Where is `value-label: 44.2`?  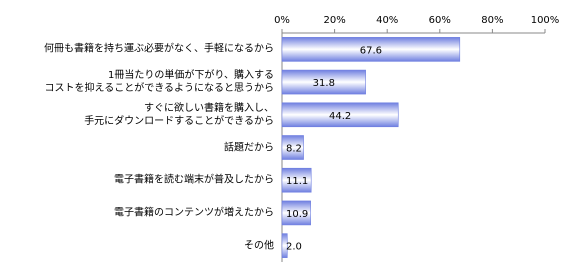
value-label: 44.2 is located at coordinates (340, 116).